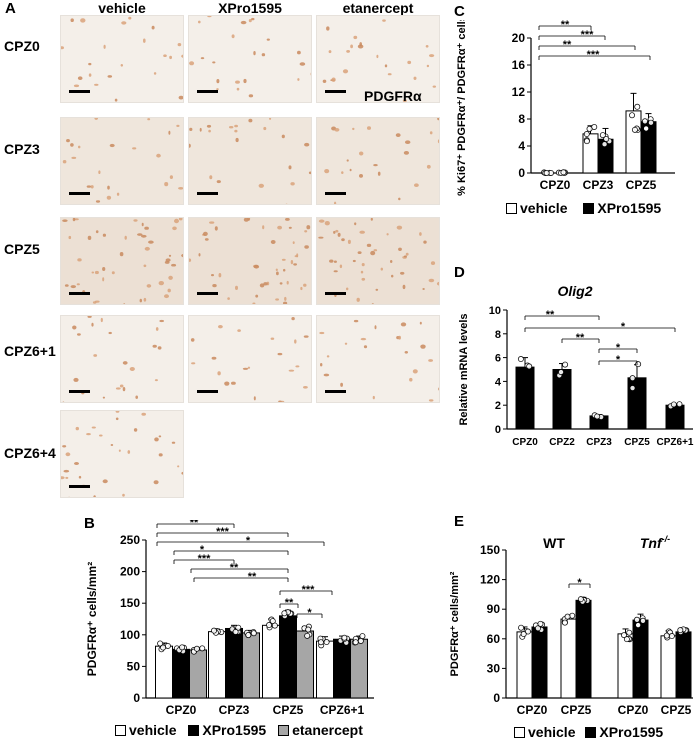 The image size is (700, 746). What do you see at coordinates (250, 261) in the screenshot?
I see `micrograph-cpz5-xpro1595` at bounding box center [250, 261].